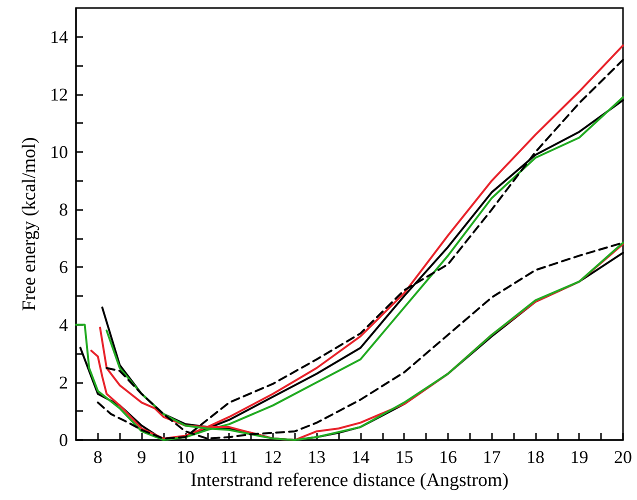 The height and width of the screenshot is (500, 637). I want to click on y-tick-label: 8, so click(63, 210).